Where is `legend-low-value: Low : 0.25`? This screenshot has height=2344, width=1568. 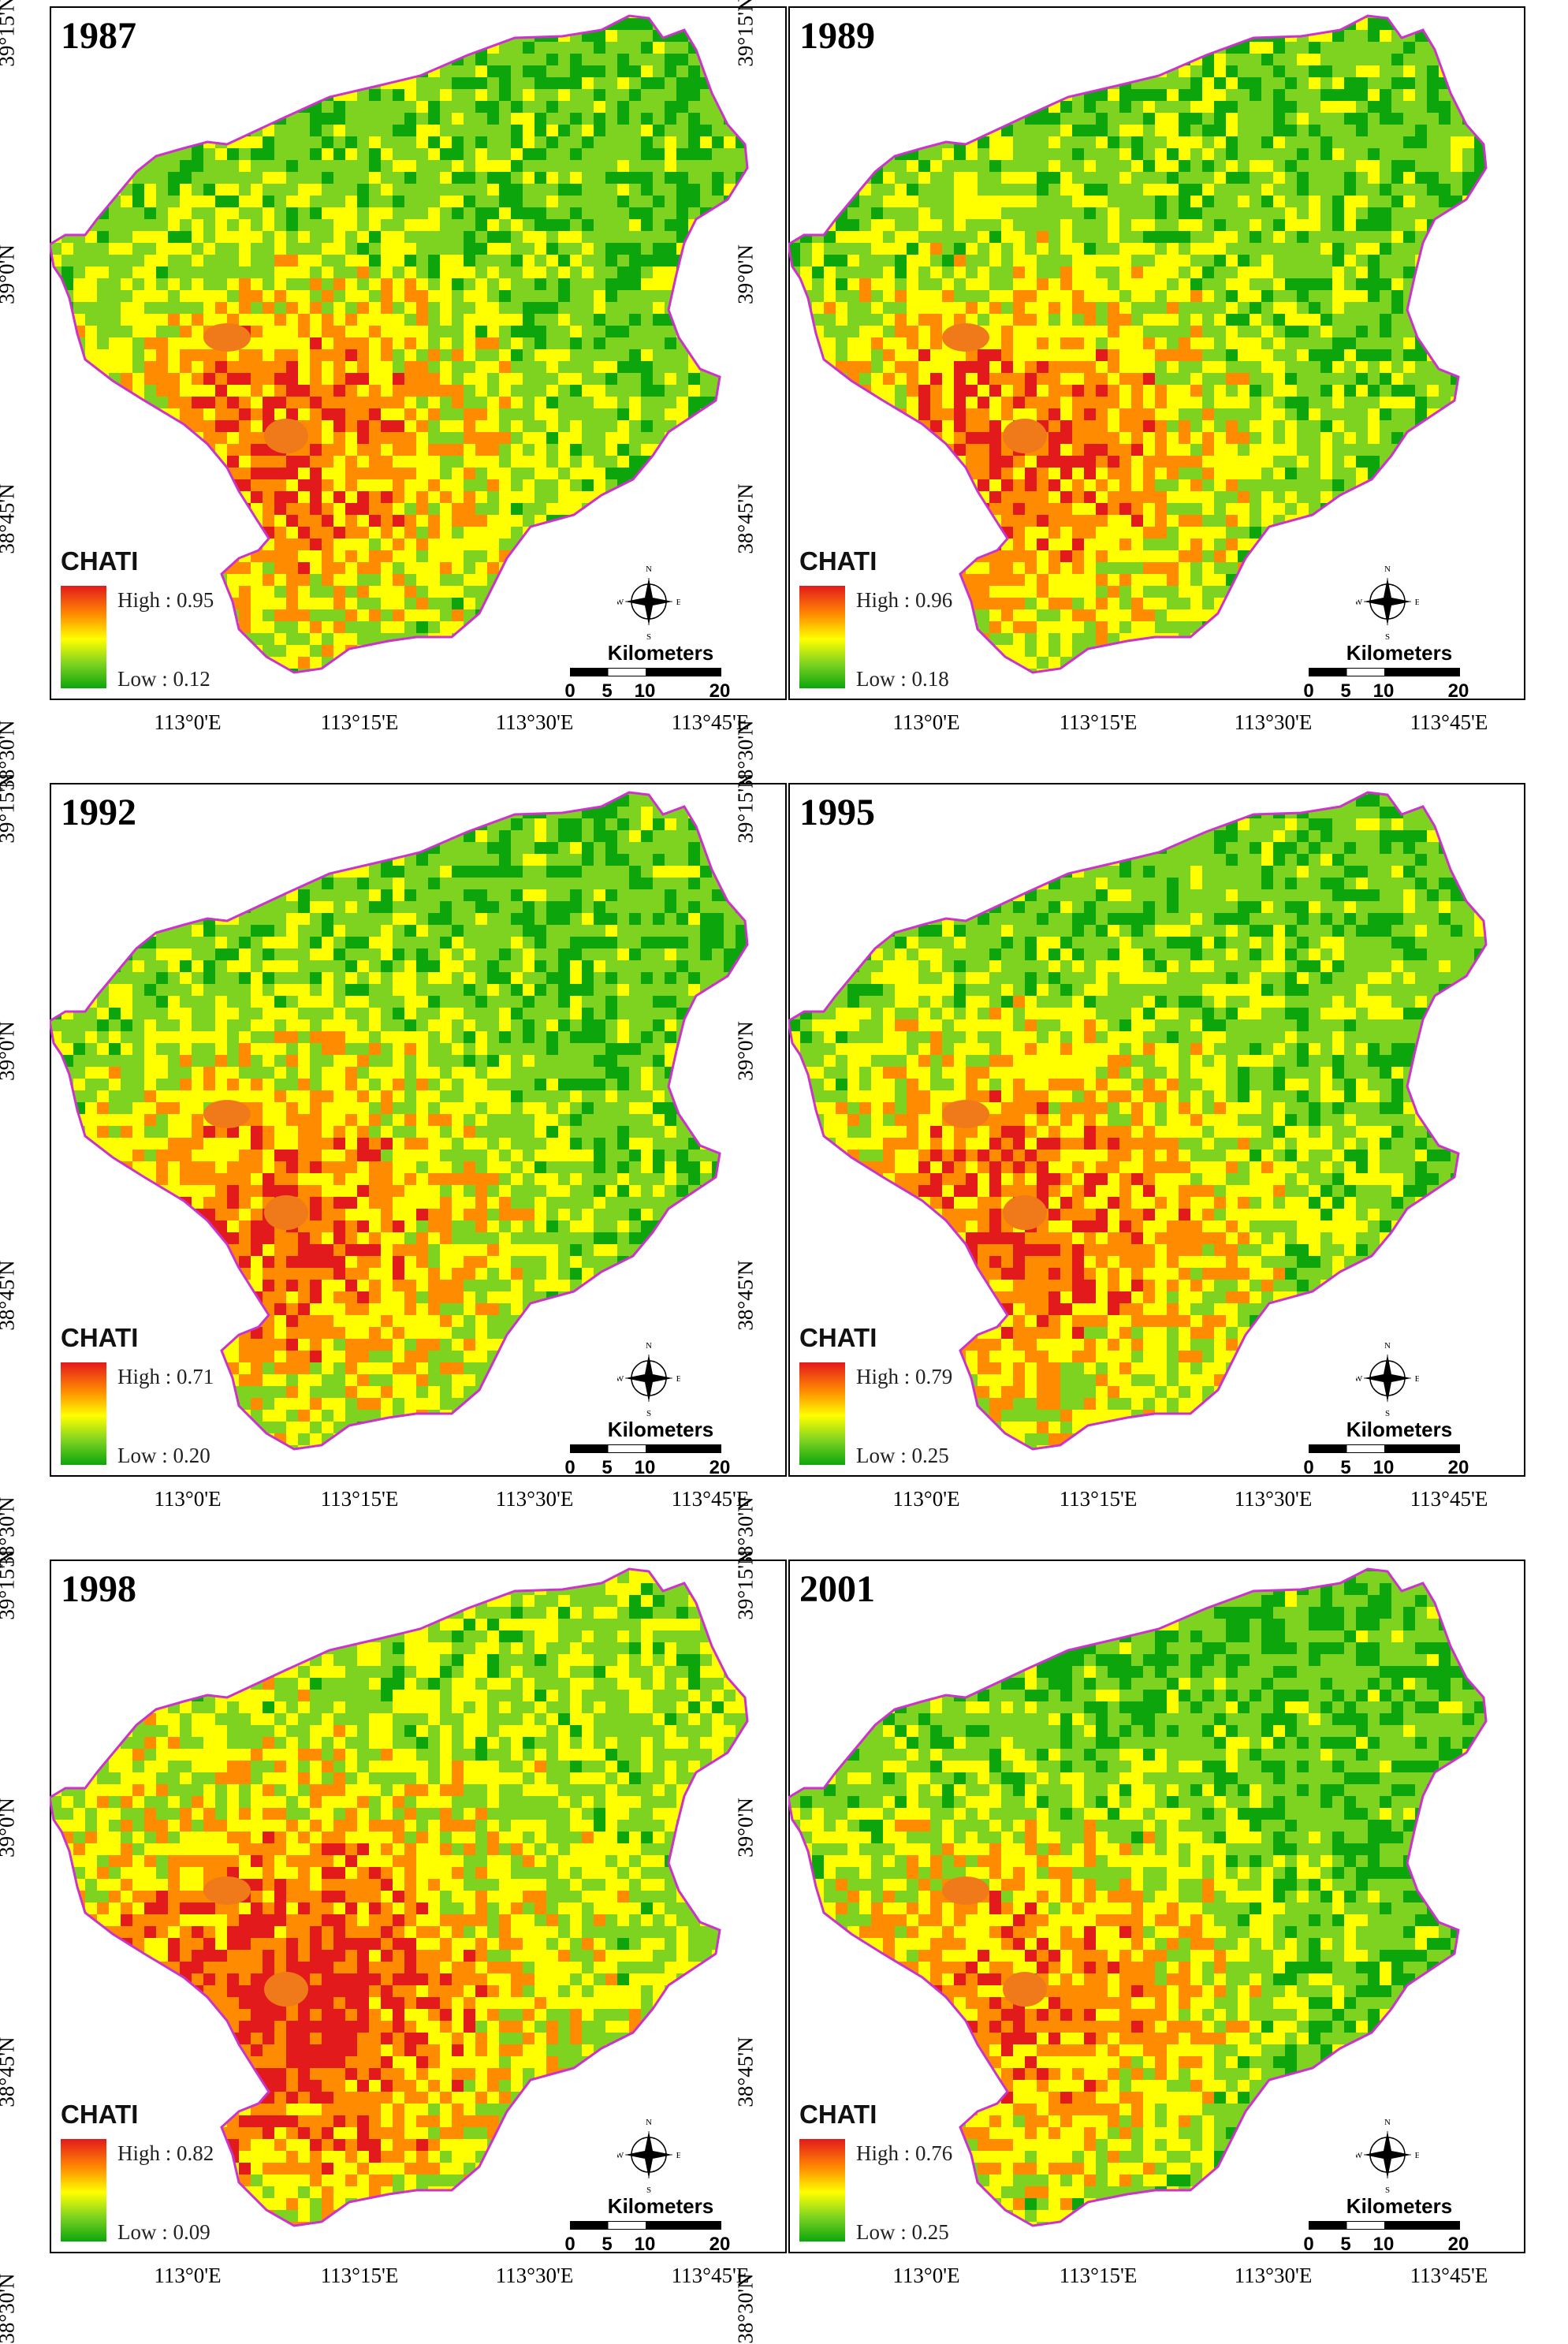 legend-low-value: Low : 0.25 is located at coordinates (902, 1456).